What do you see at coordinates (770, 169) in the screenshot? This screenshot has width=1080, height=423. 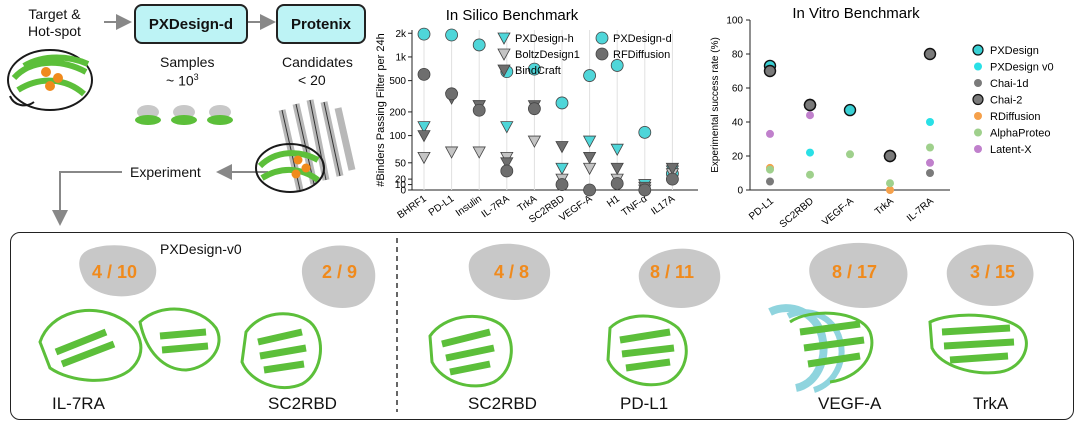 I see `vitro-point-alphaproteo-pd-l1` at bounding box center [770, 169].